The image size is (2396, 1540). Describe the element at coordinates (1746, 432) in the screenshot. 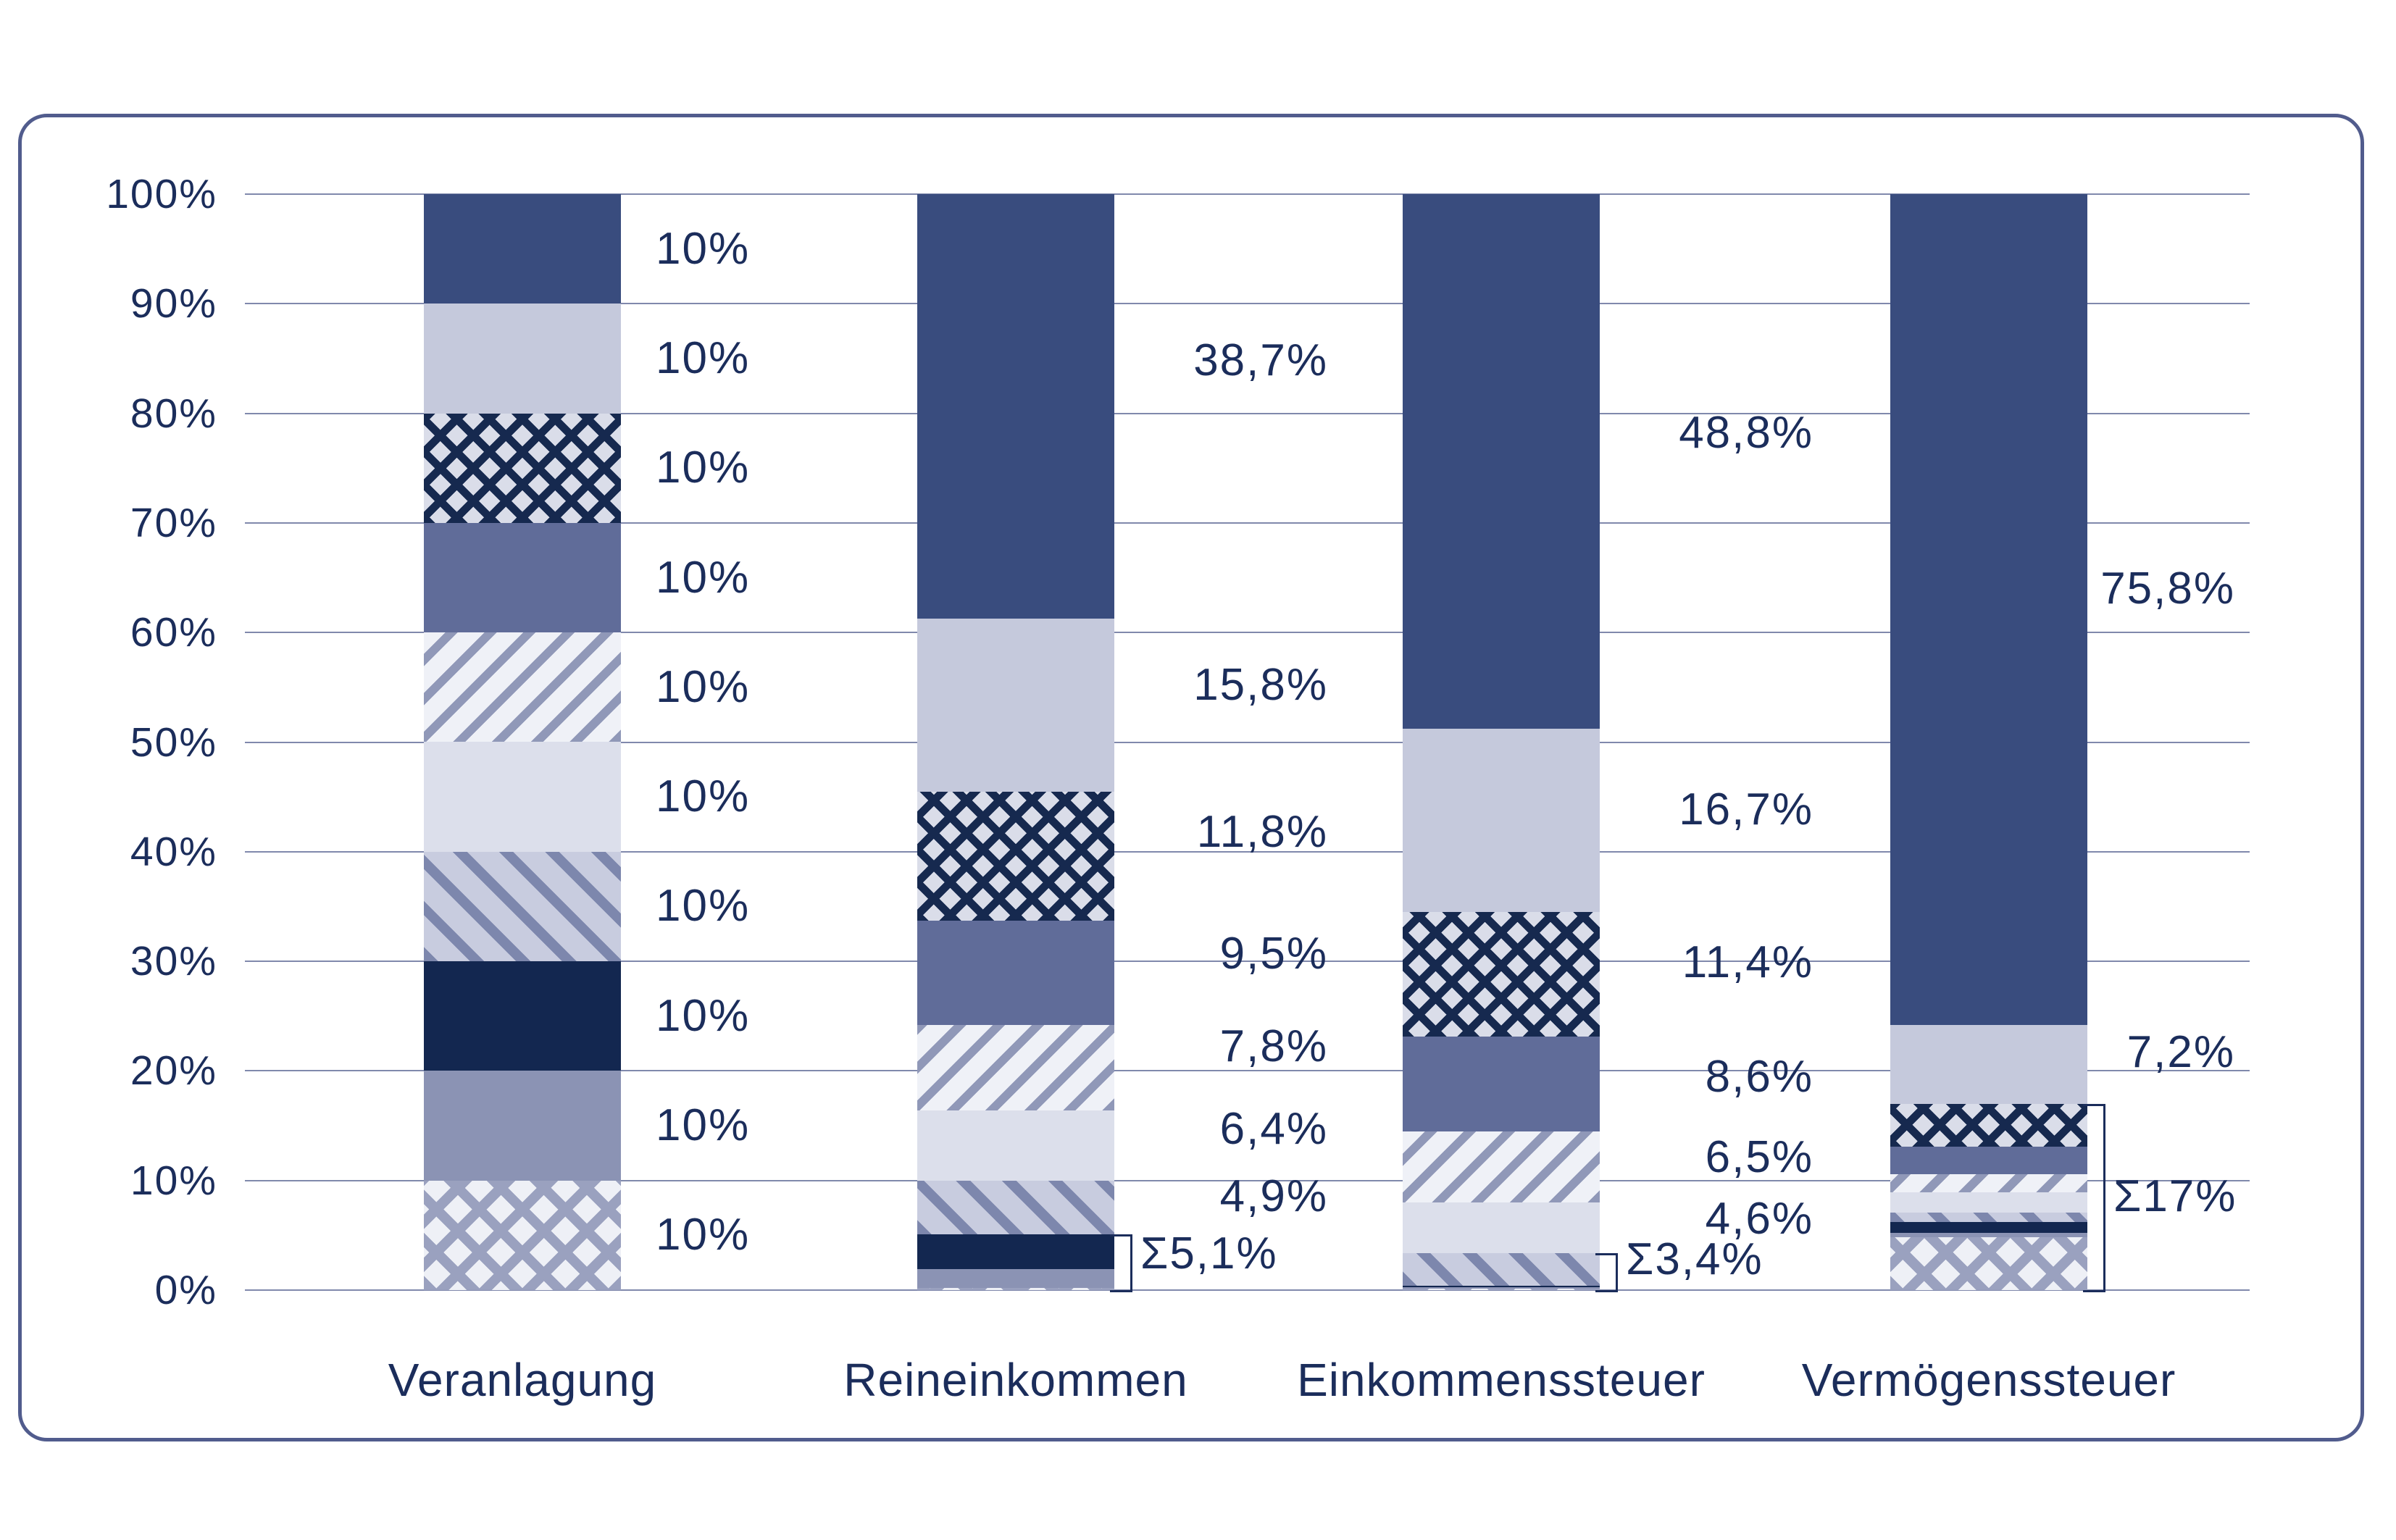

I see `value-label: 48,8%` at that location.